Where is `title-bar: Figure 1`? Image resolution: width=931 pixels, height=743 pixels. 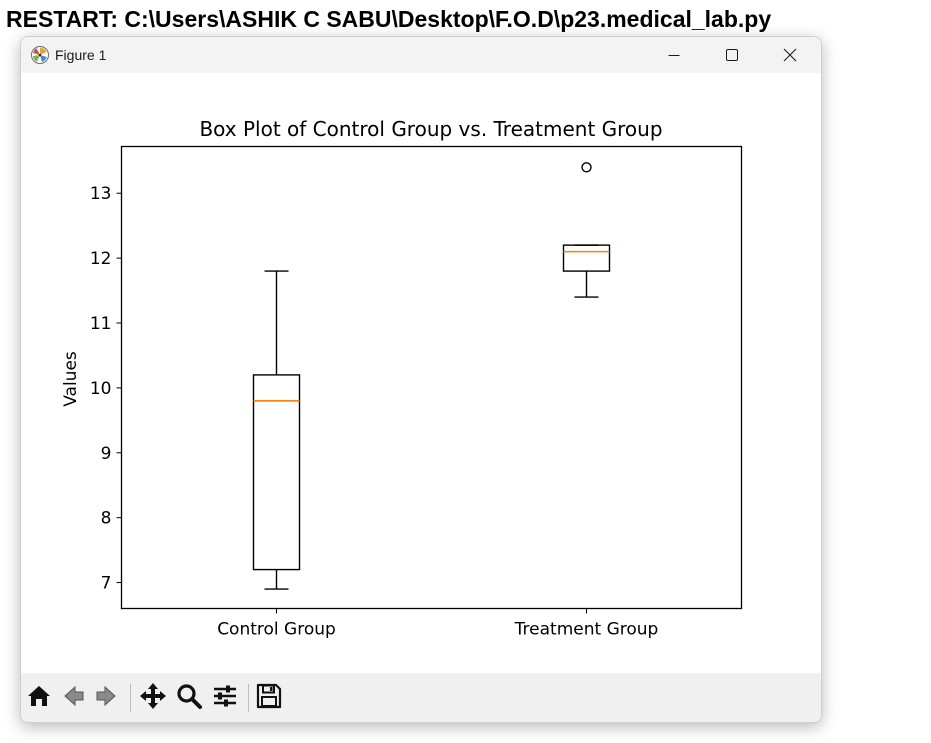
title-bar: Figure 1 is located at coordinates (421, 55).